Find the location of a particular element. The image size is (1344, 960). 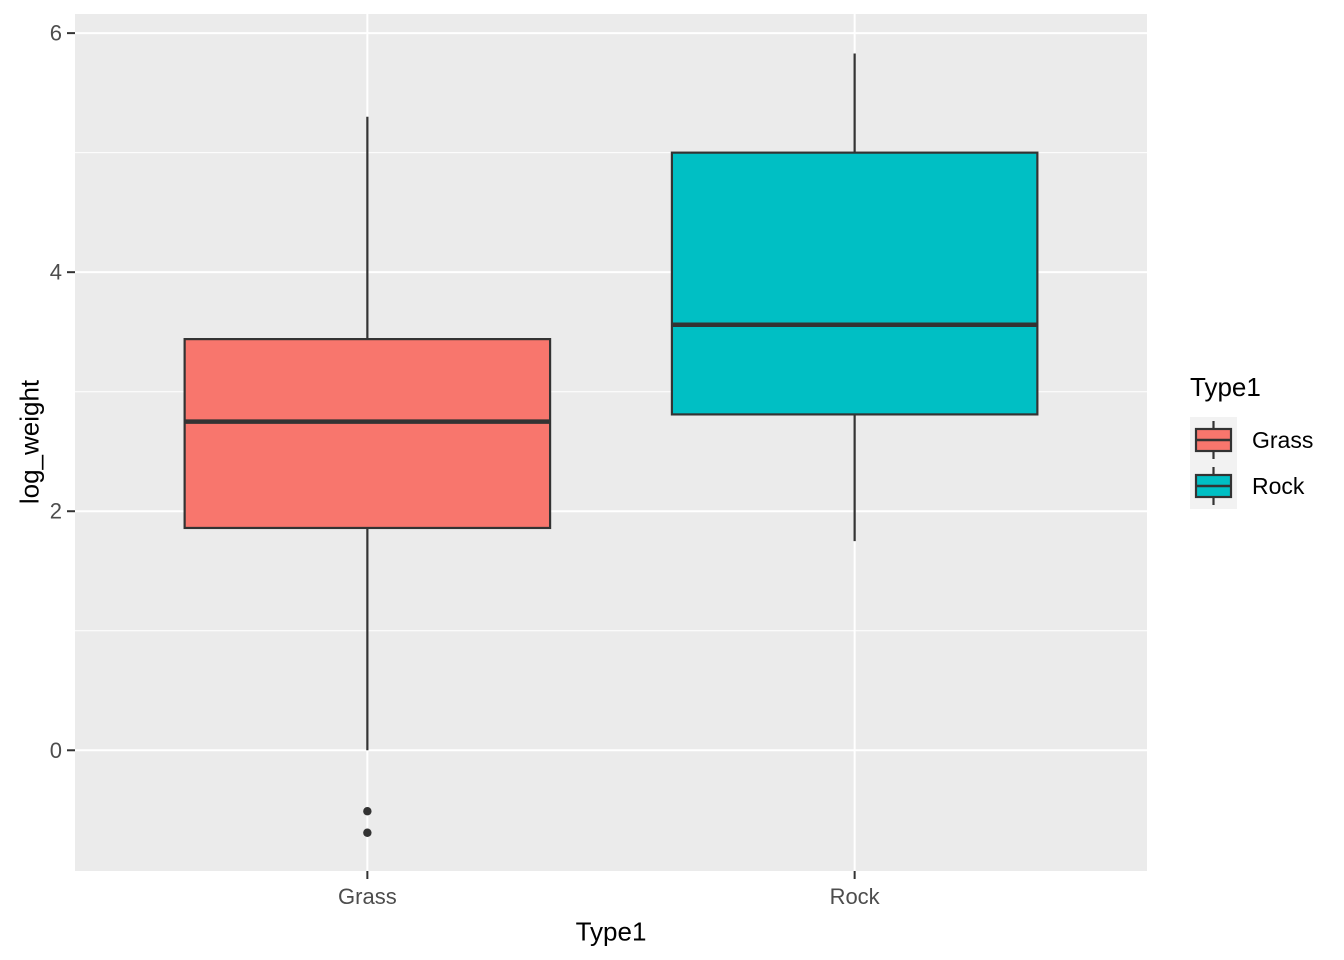

x-axis-title: Type1 is located at coordinates (611, 931).